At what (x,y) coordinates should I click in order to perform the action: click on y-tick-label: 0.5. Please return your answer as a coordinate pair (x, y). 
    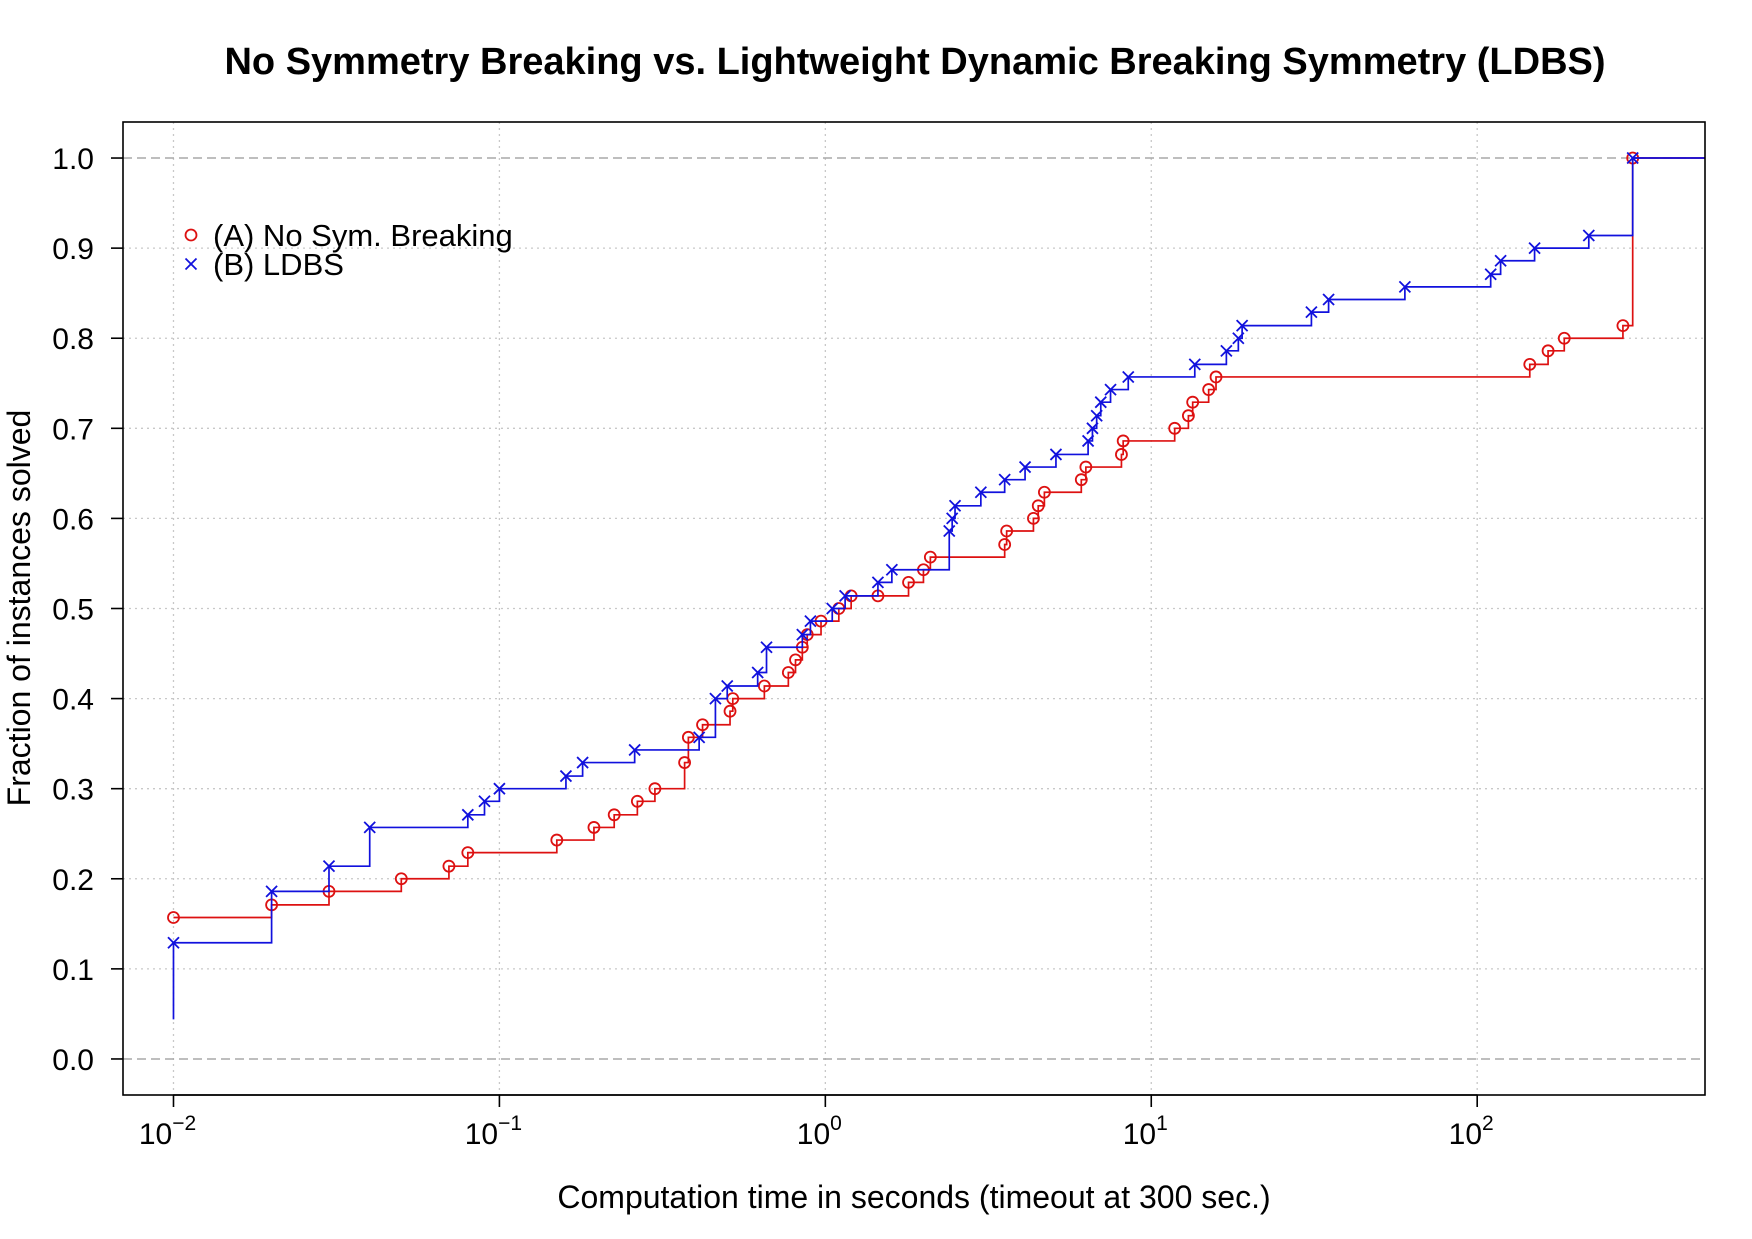
    Looking at the image, I should click on (73, 610).